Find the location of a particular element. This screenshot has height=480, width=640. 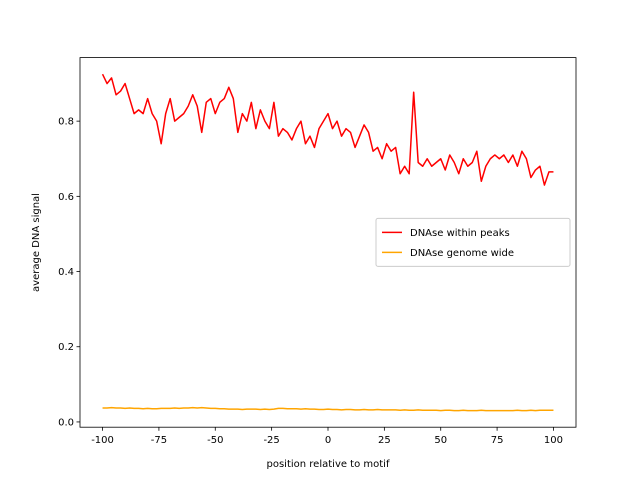

y-tick-label: 0.4 is located at coordinates (66, 272).